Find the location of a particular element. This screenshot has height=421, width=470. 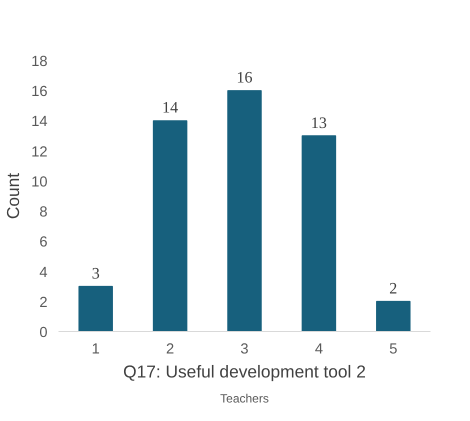

data-label: 13 is located at coordinates (318, 123).